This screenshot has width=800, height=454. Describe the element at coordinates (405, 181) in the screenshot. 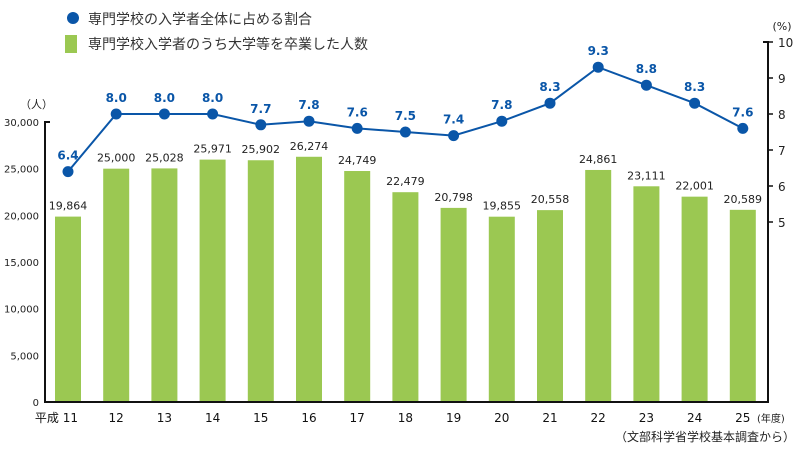

I see `bar-label: 22,479` at that location.